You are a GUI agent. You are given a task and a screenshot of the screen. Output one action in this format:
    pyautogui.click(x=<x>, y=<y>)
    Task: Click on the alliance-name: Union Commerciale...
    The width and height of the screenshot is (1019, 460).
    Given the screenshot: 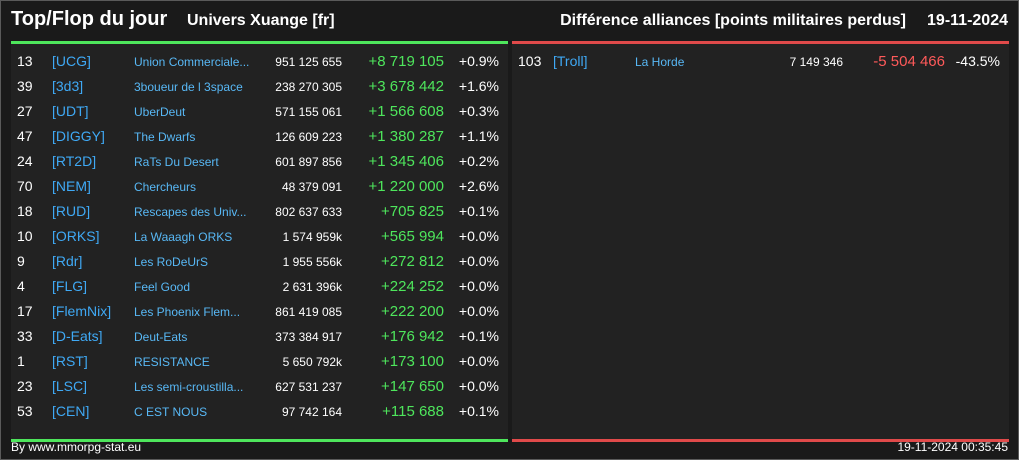 What is the action you would take?
    pyautogui.click(x=192, y=62)
    